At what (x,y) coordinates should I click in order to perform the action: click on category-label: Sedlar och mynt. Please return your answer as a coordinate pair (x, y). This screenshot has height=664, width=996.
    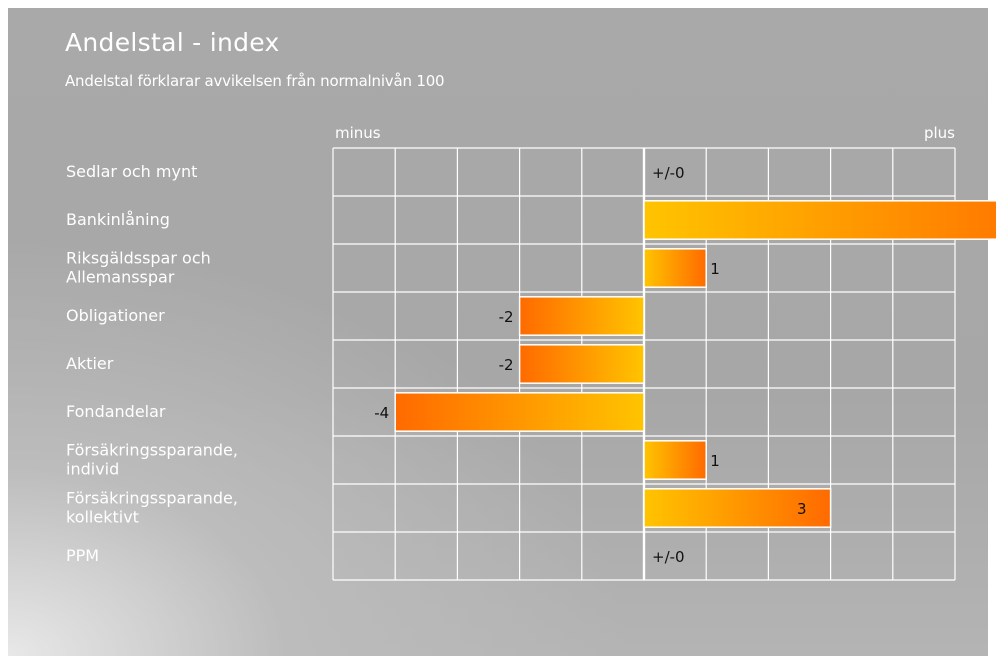
    Looking at the image, I should click on (131, 171).